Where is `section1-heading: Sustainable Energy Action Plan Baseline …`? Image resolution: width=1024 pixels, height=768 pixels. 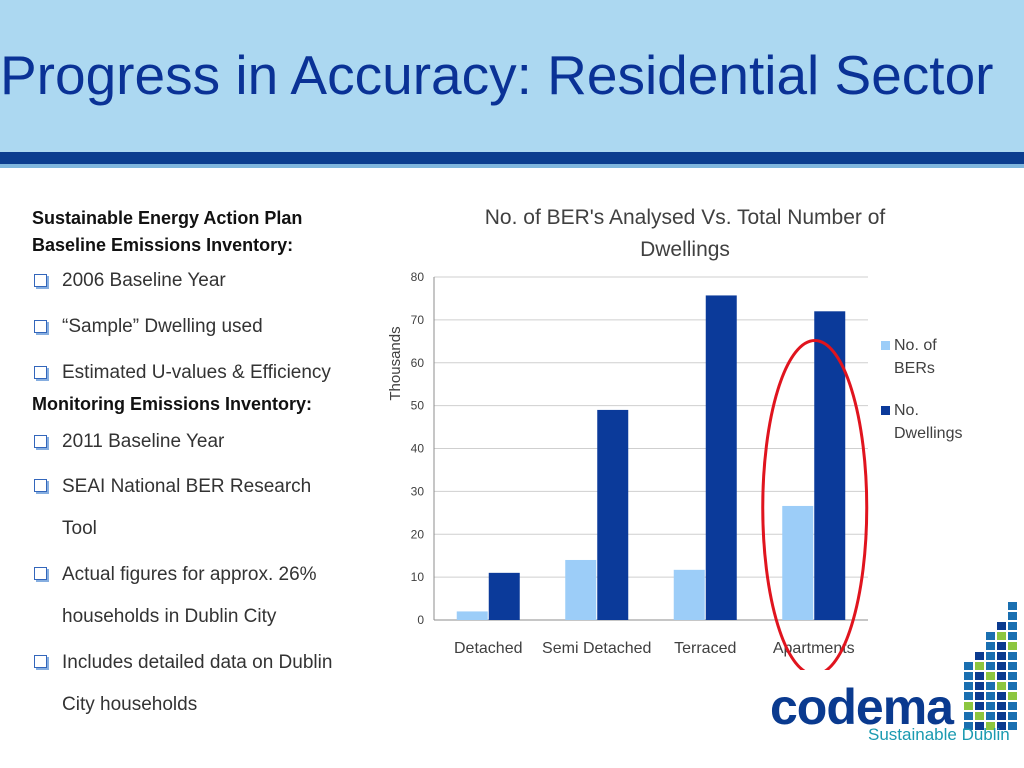
section1-heading: Sustainable Energy Action Plan Baseline … is located at coordinates (212, 232).